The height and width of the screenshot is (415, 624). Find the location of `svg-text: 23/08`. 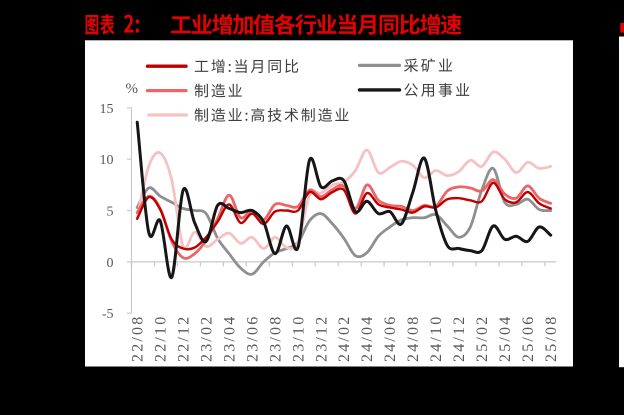

svg-text: 23/08 is located at coordinates (275, 338).